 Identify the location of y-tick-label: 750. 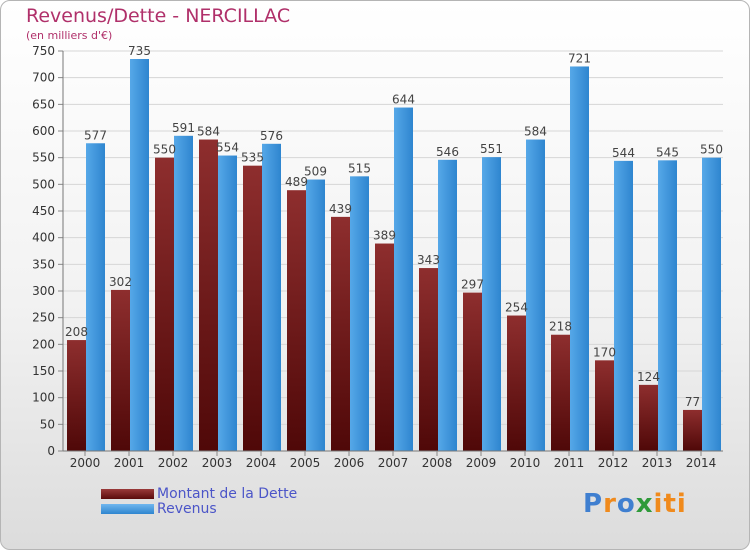
(43, 51).